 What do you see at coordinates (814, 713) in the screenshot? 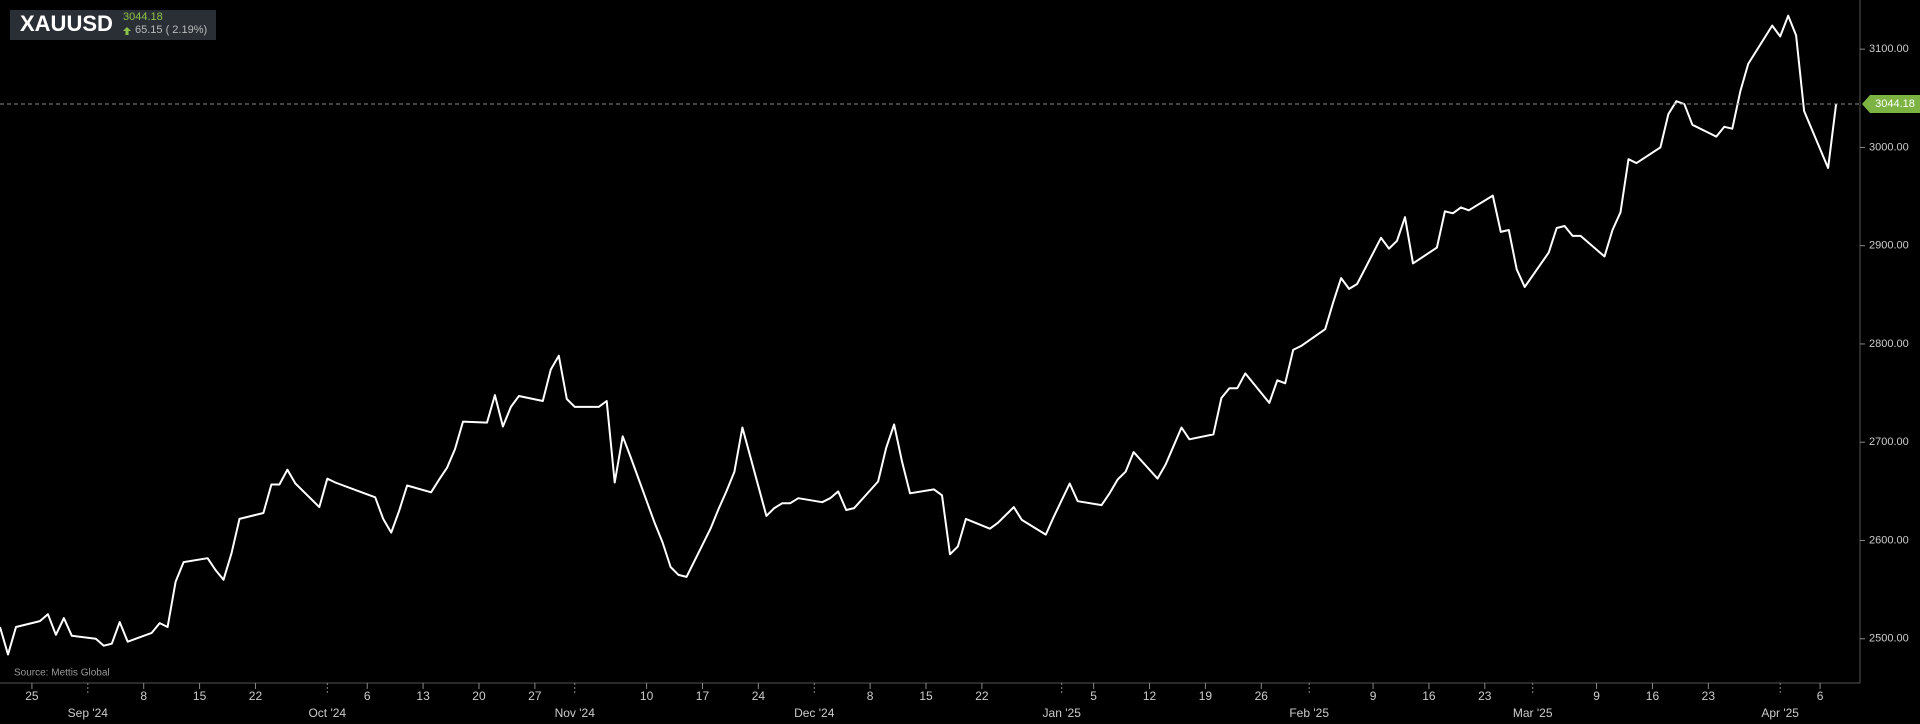
I see `x-tick-label: Dec '24` at bounding box center [814, 713].